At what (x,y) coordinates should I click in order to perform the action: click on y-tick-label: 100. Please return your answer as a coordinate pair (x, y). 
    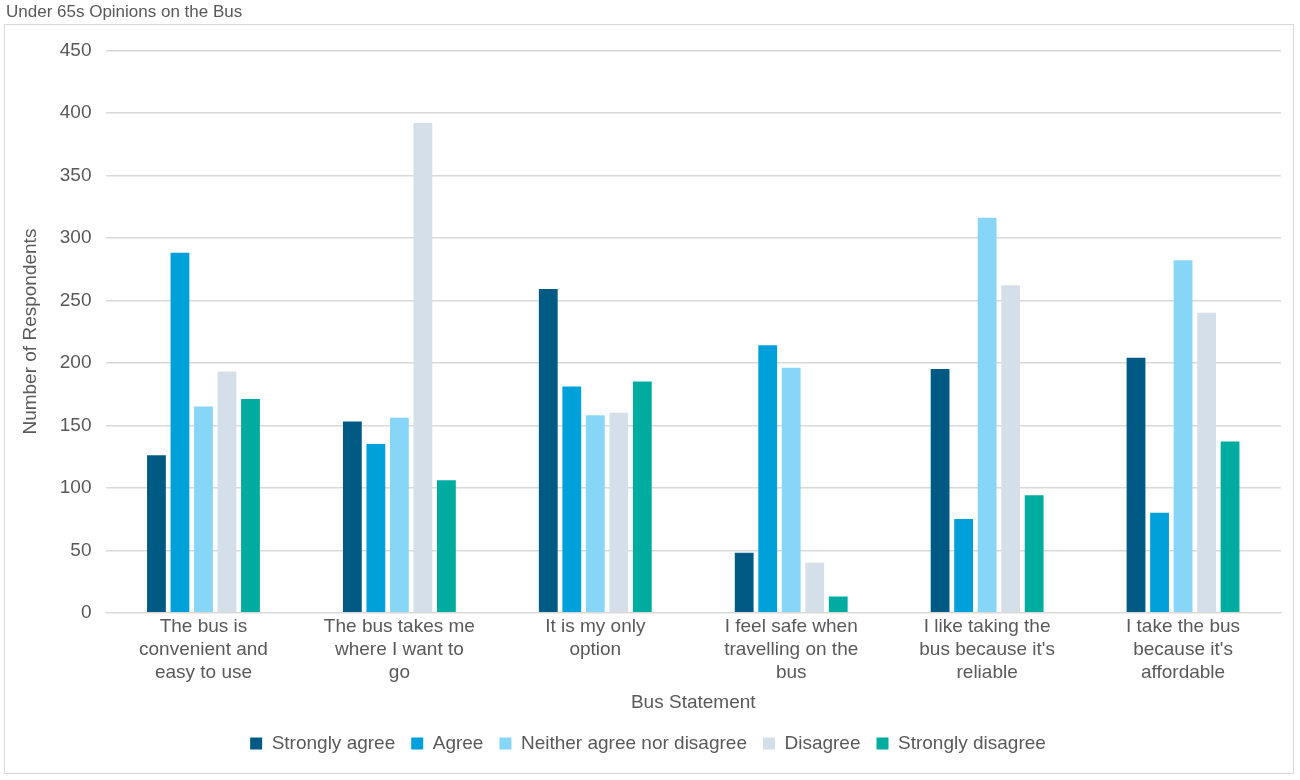
    Looking at the image, I should click on (75, 487).